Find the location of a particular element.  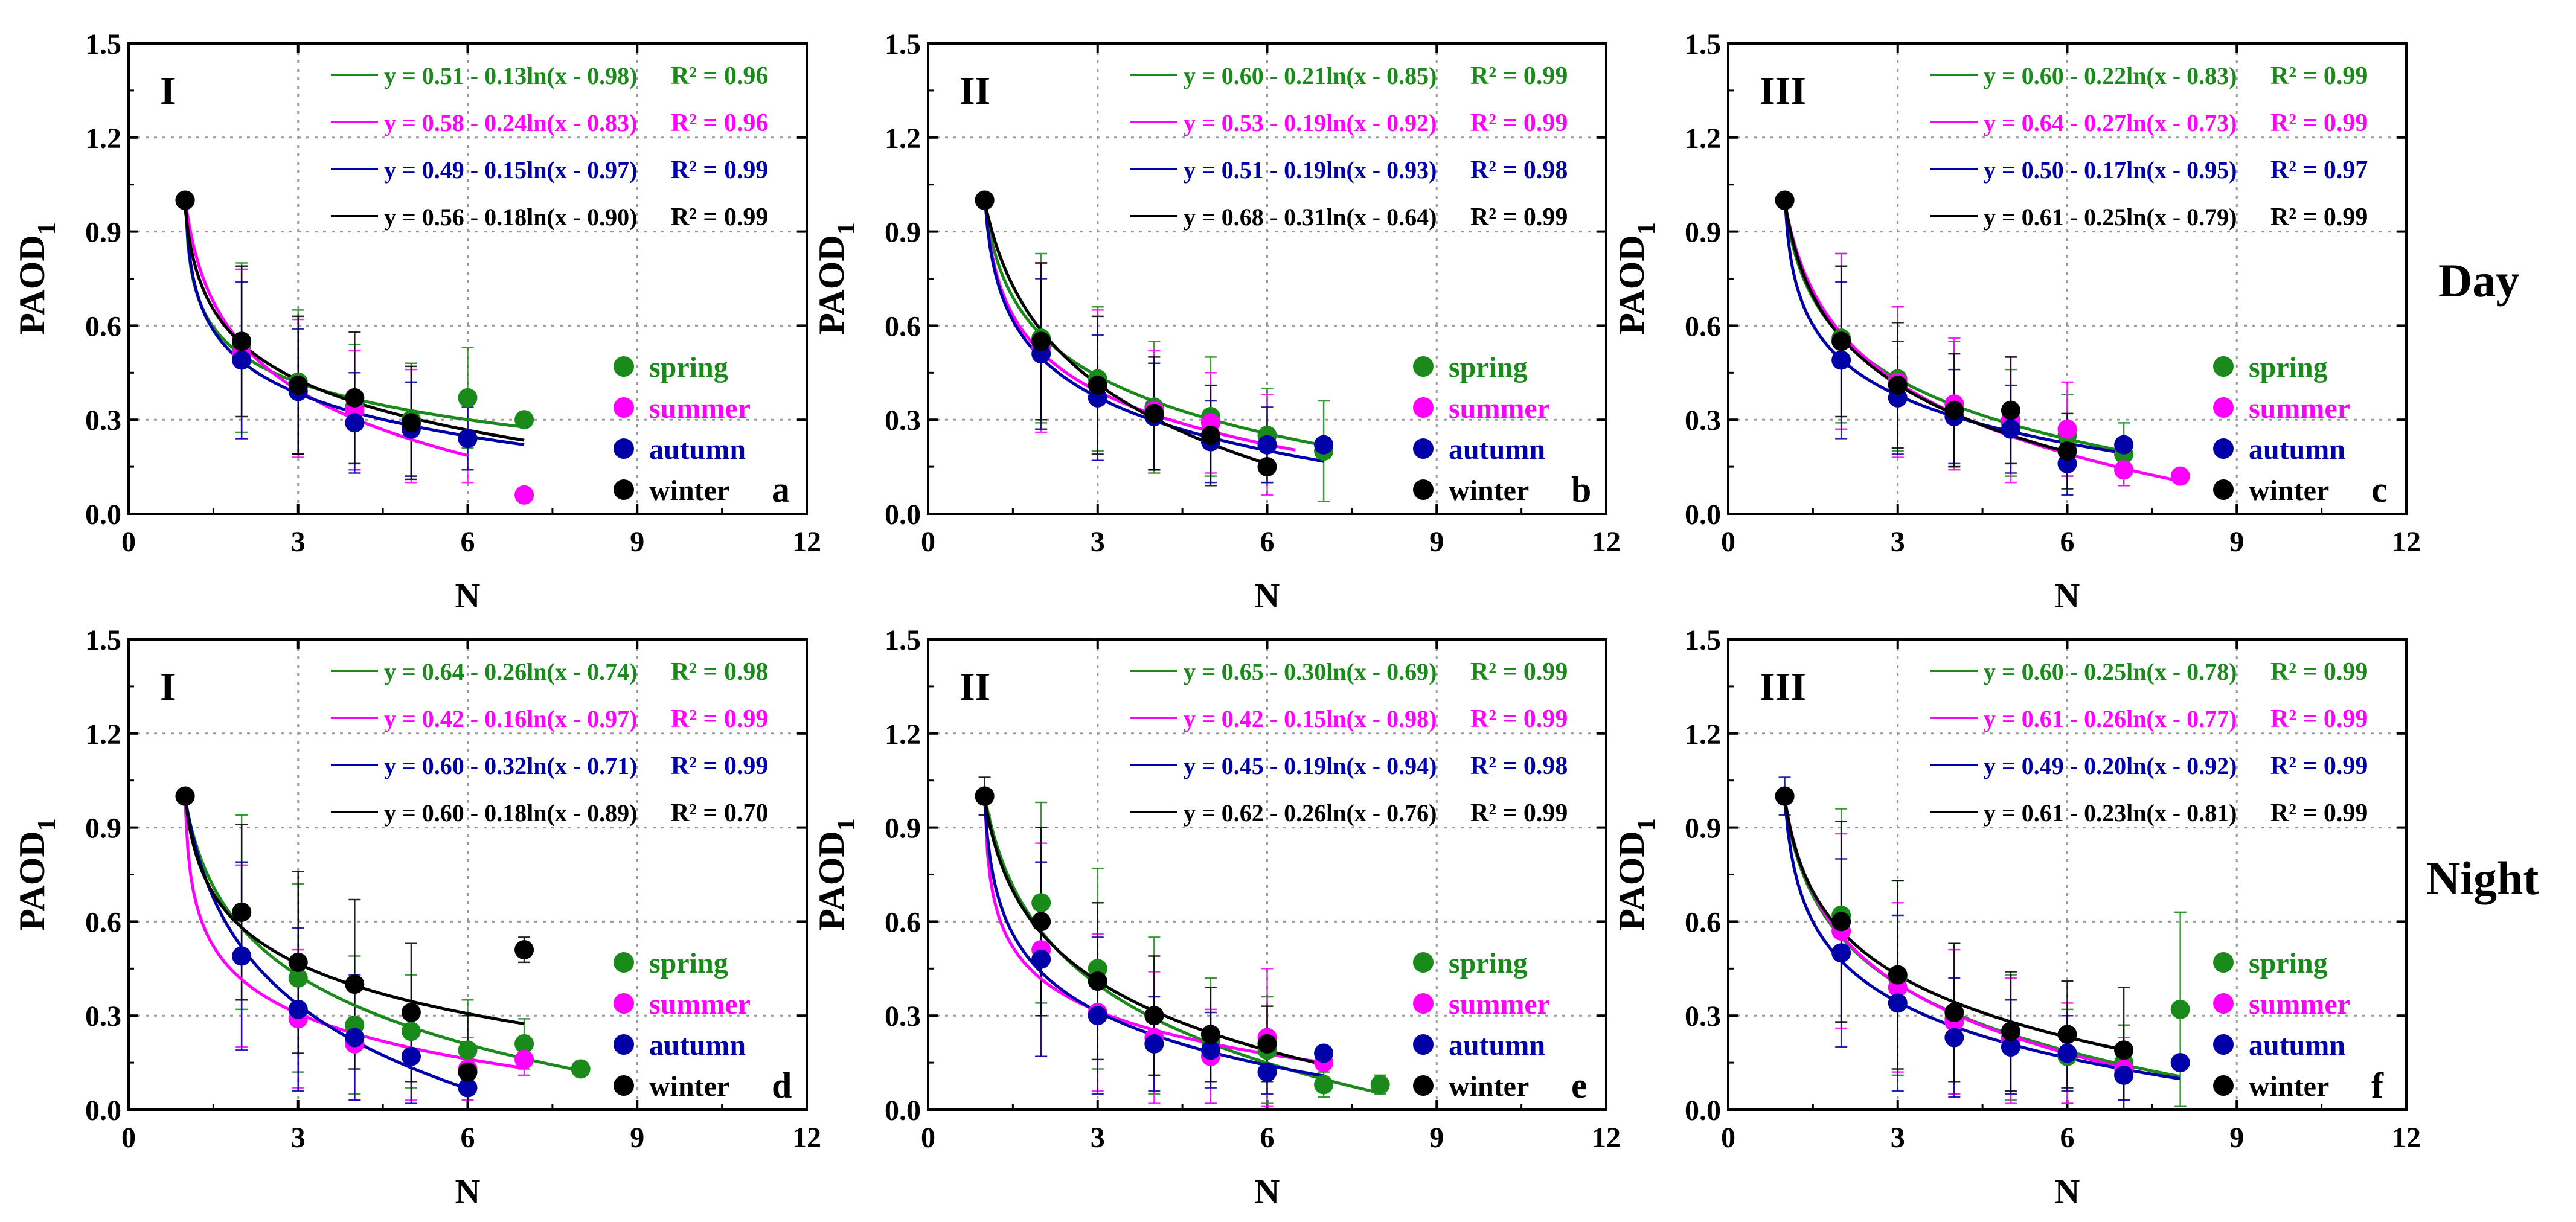

y-tick-label: 0.3 is located at coordinates (903, 1016).